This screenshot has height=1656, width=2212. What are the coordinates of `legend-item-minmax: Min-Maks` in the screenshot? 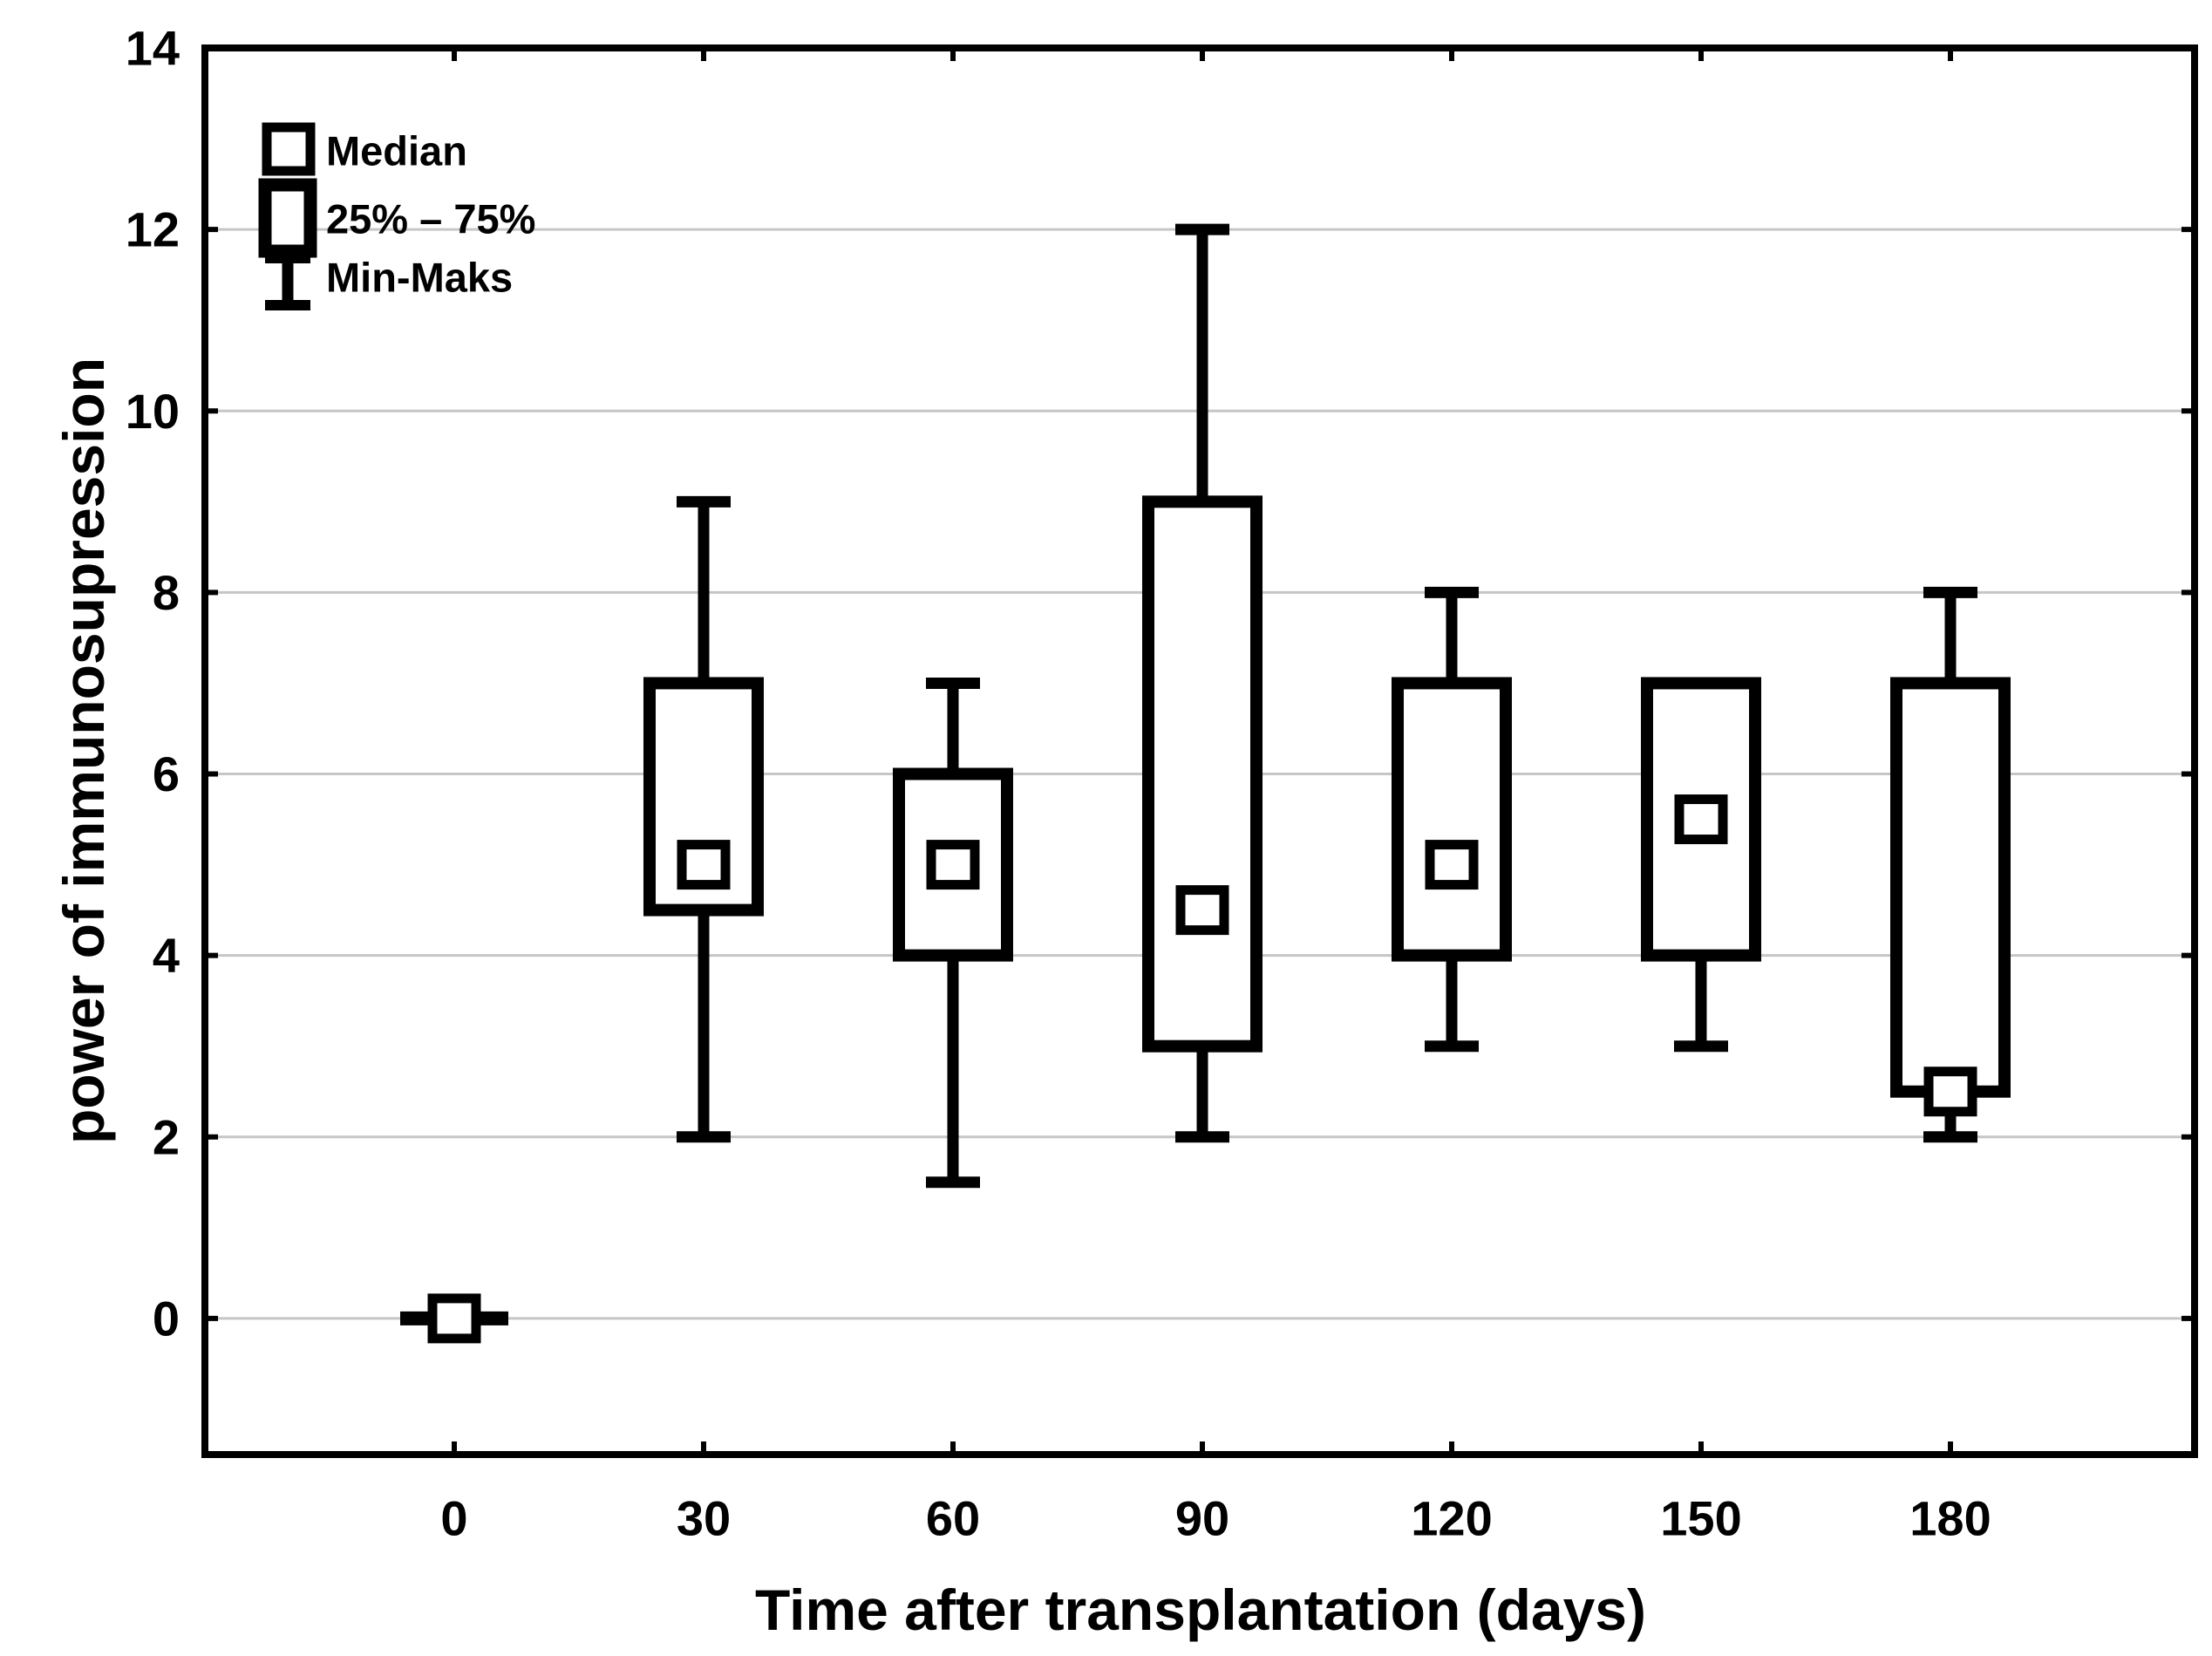 It's located at (389, 281).